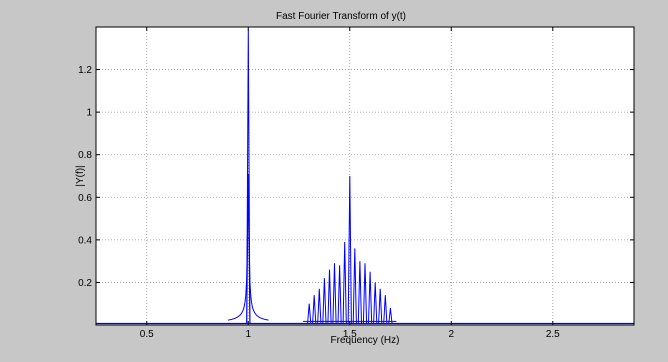 This screenshot has height=362, width=668. I want to click on x-axis-label: Frequency (Hz), so click(365, 340).